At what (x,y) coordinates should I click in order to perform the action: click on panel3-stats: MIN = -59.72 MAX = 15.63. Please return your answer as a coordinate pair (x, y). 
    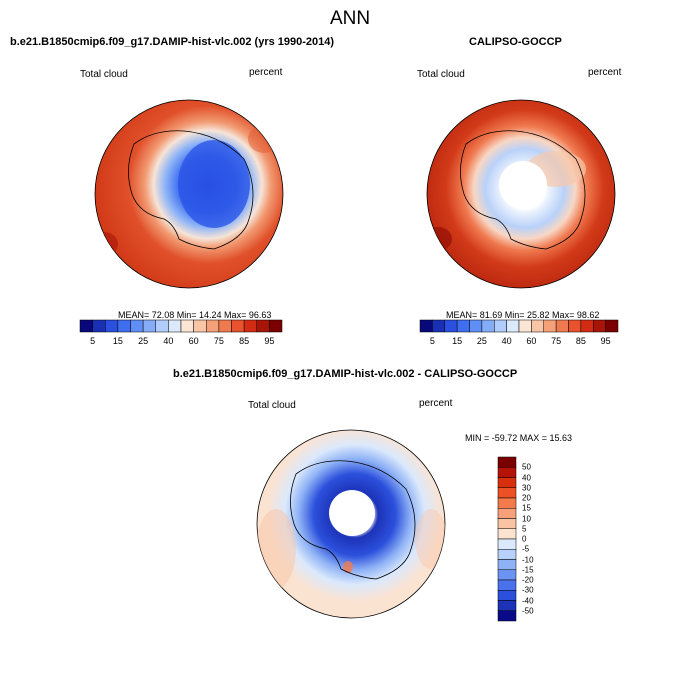
    Looking at the image, I should click on (519, 438).